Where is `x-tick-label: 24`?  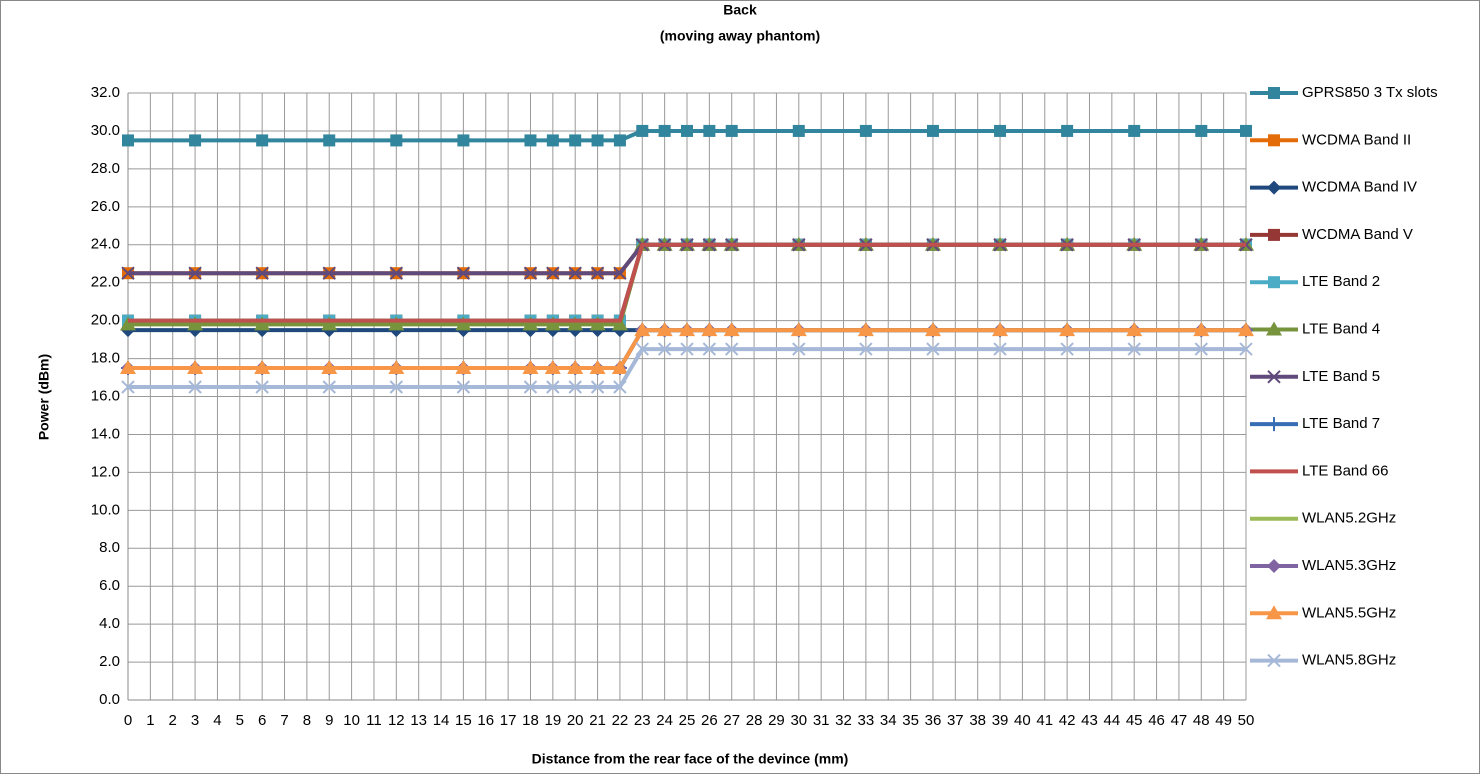 x-tick-label: 24 is located at coordinates (664, 720).